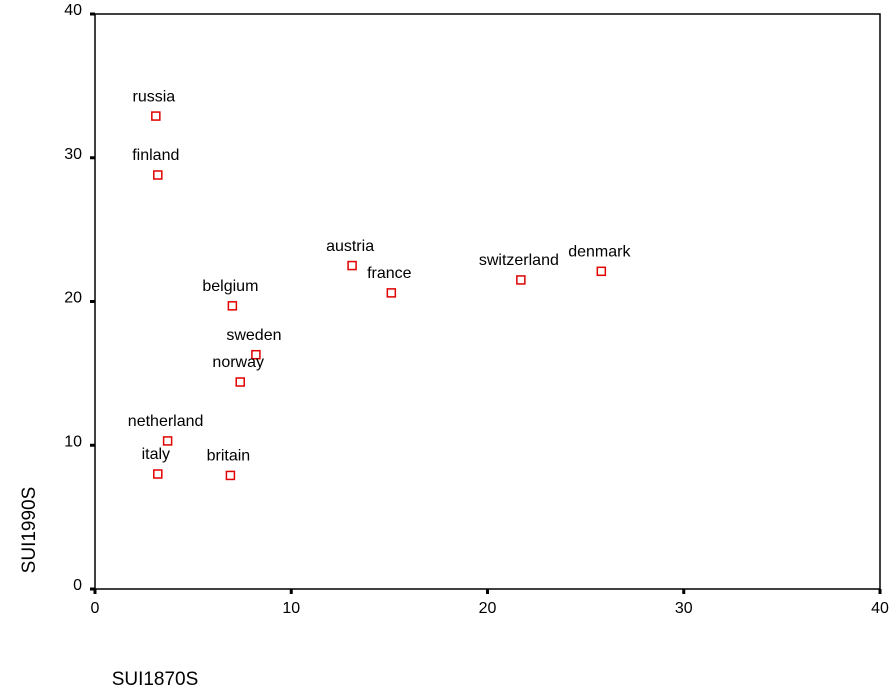  What do you see at coordinates (350, 246) in the screenshot?
I see `point-label: austria` at bounding box center [350, 246].